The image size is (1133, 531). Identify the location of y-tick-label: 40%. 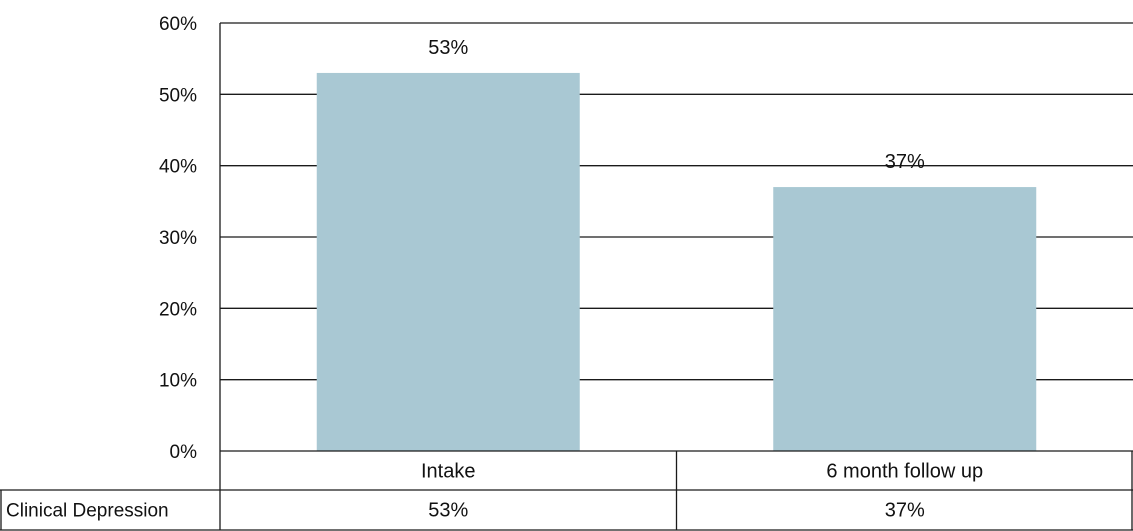
(178, 167).